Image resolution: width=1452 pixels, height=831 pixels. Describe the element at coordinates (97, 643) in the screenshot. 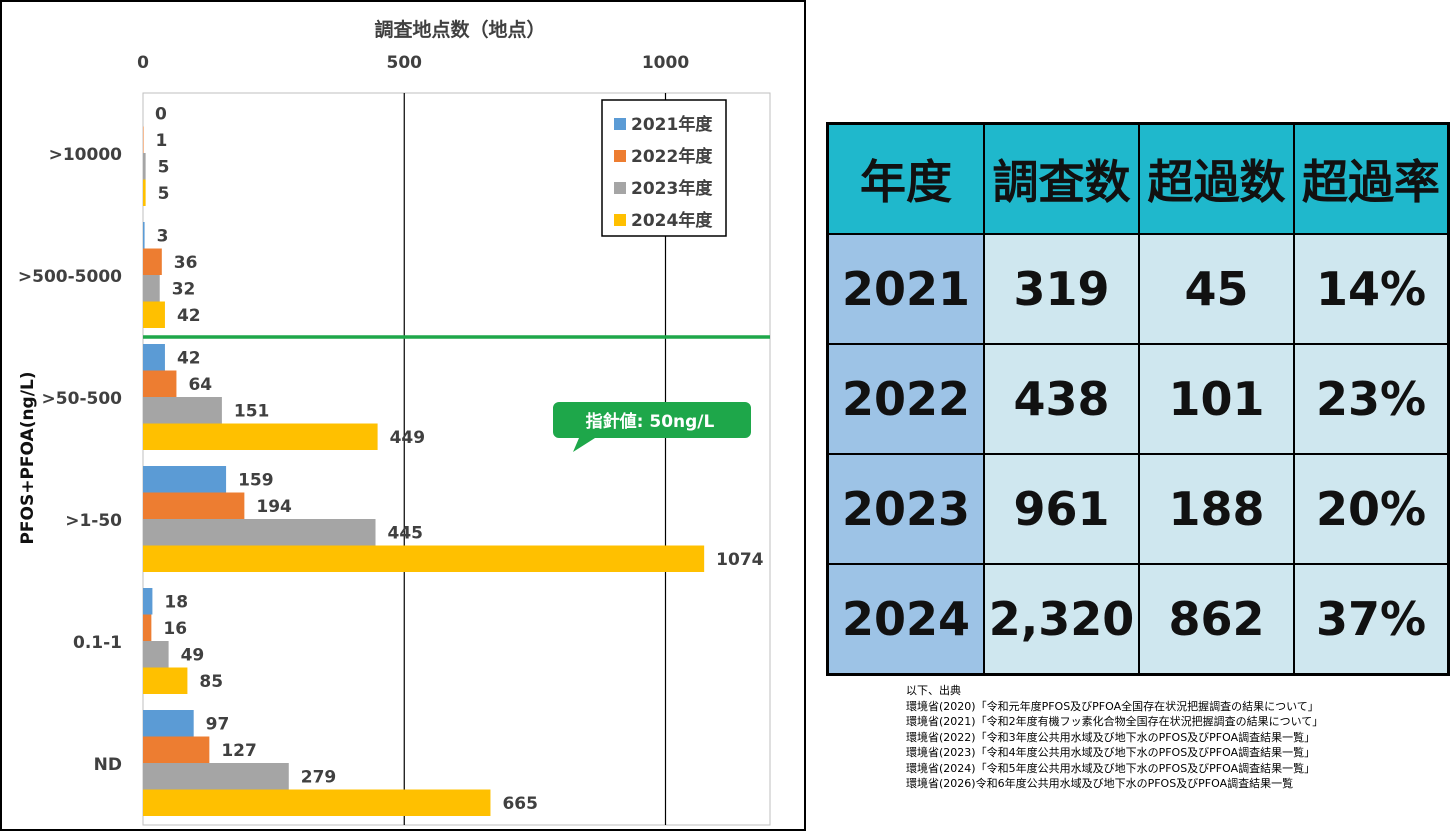

I see `category-label: 0.1-1` at that location.